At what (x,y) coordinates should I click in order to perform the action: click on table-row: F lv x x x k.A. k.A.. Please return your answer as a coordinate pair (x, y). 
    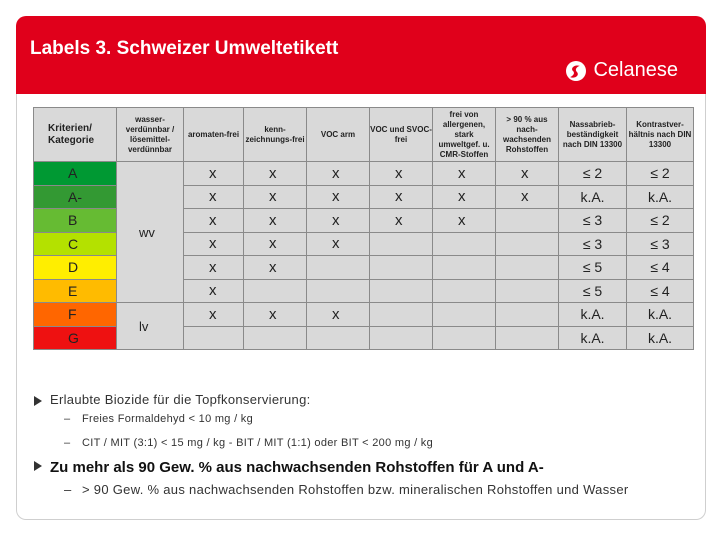
    Looking at the image, I should click on (363, 326).